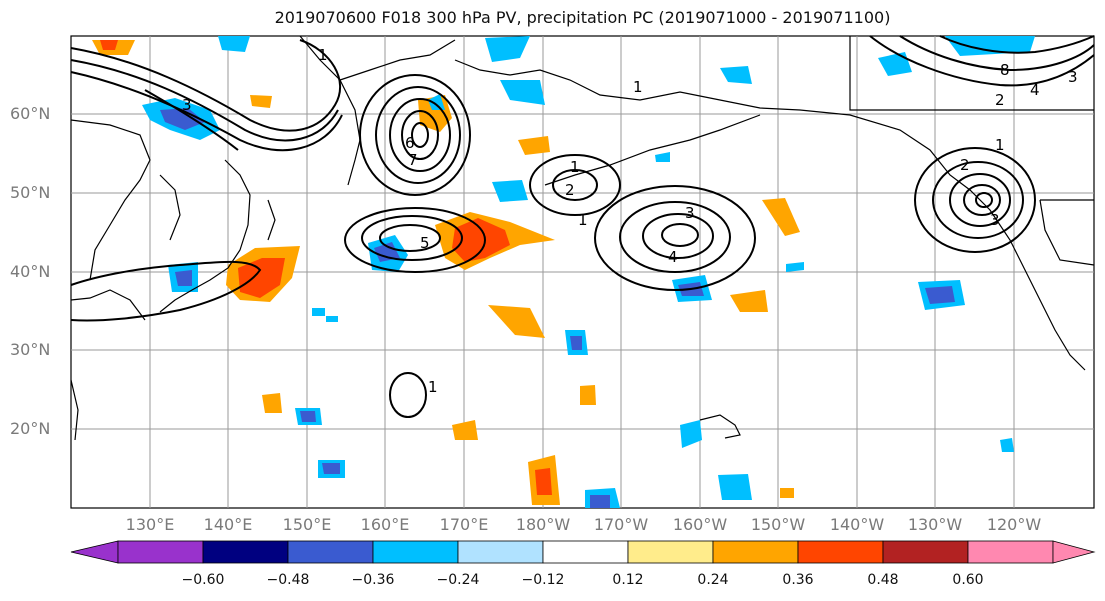 The width and height of the screenshot is (1105, 601). I want to click on colorbar-tick-label: −0.60, so click(203, 580).